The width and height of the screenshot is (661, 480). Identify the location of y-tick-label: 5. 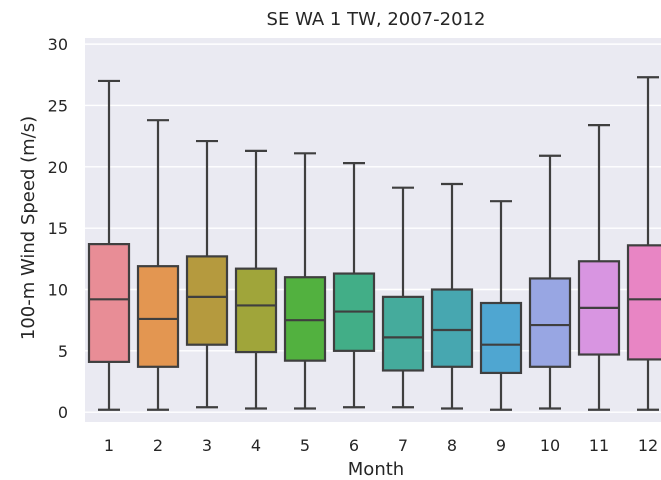
(63, 351).